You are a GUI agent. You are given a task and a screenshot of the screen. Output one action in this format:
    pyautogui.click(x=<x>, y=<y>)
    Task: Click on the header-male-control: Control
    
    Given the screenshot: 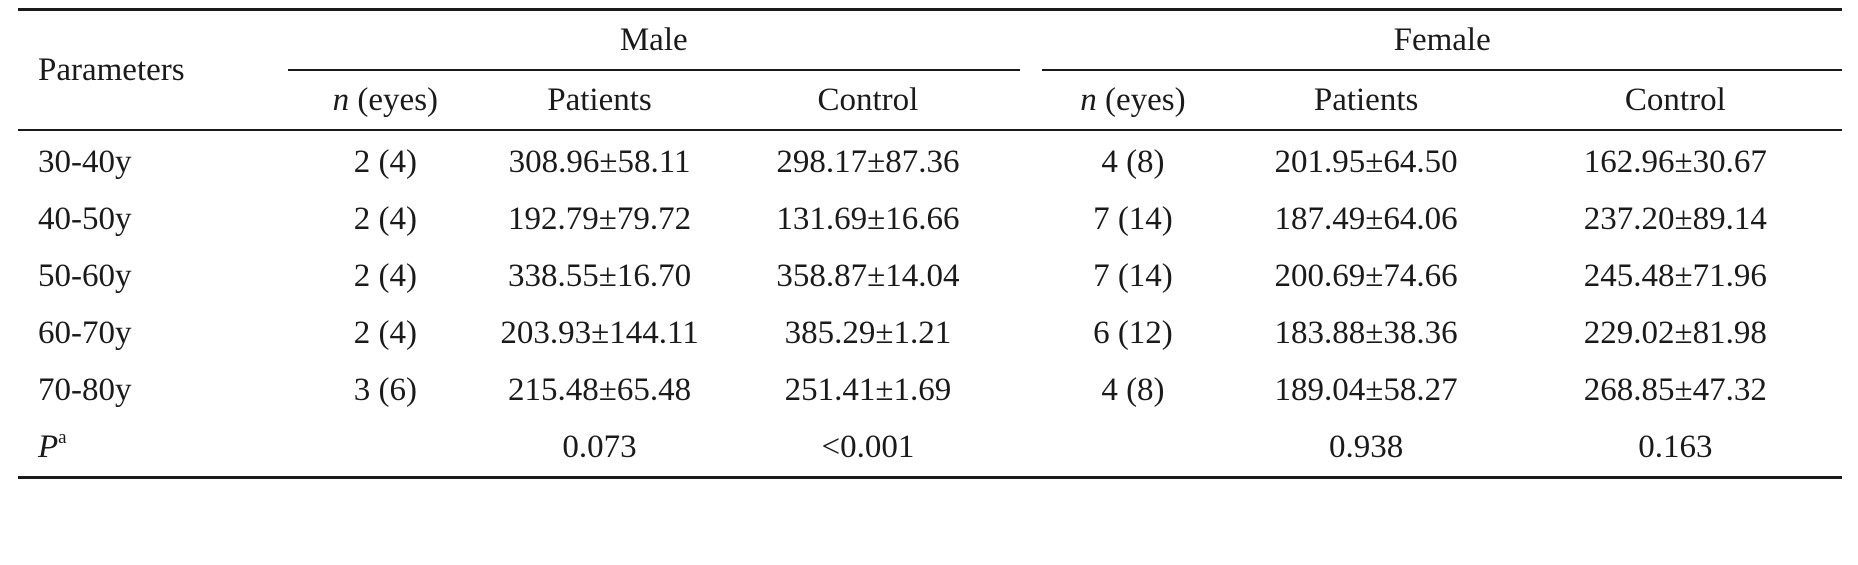 What is the action you would take?
    pyautogui.click(x=867, y=100)
    